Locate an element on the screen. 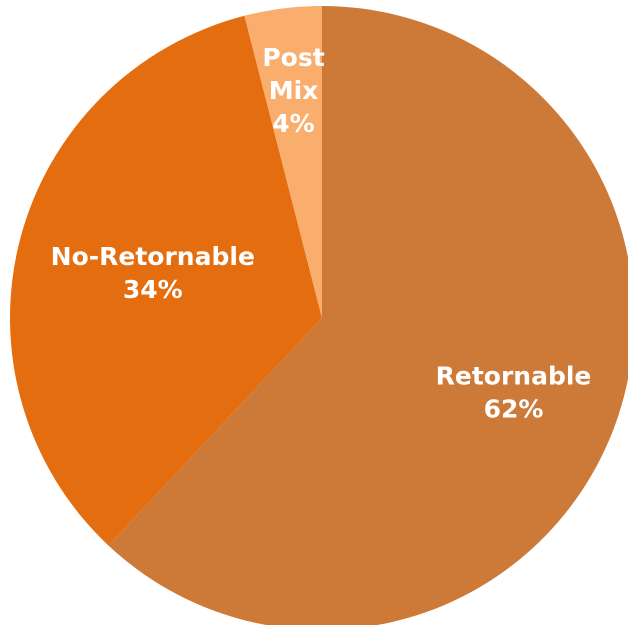  pie-label-percent: 62% is located at coordinates (514, 408).